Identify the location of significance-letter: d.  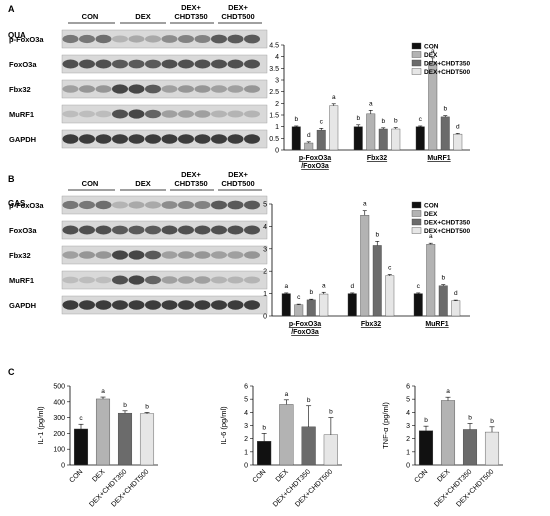
(352, 286).